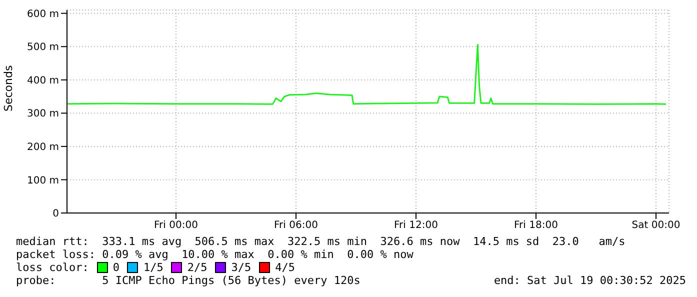  I want to click on text: 2/5, so click(197, 267).